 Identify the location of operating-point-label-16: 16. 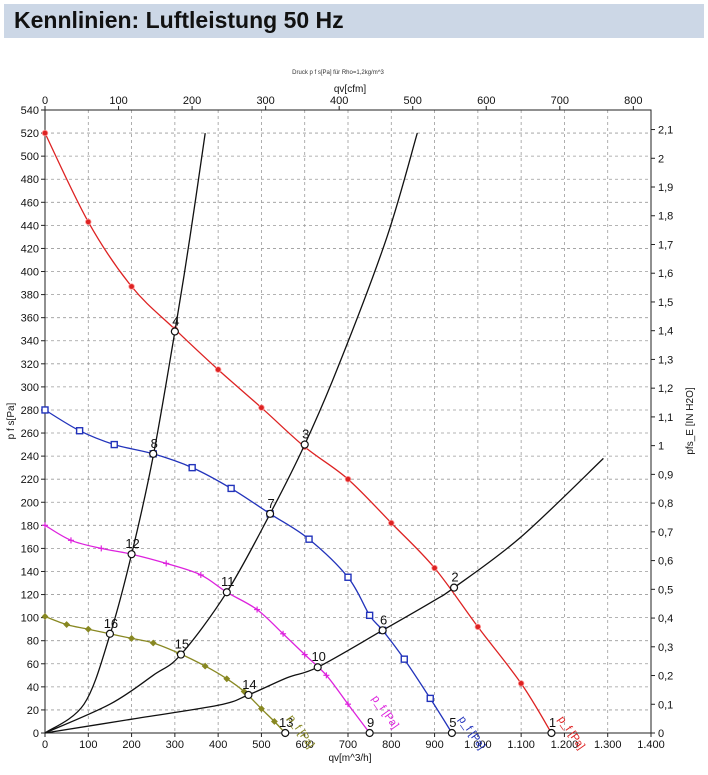
(111, 623).